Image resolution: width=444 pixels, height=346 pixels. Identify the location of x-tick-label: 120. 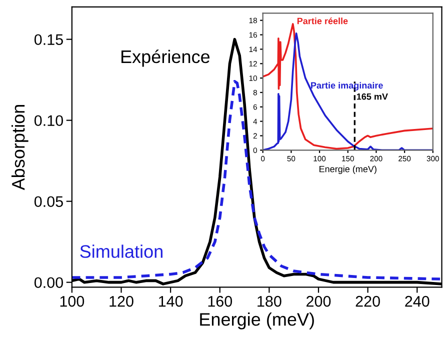
(122, 301).